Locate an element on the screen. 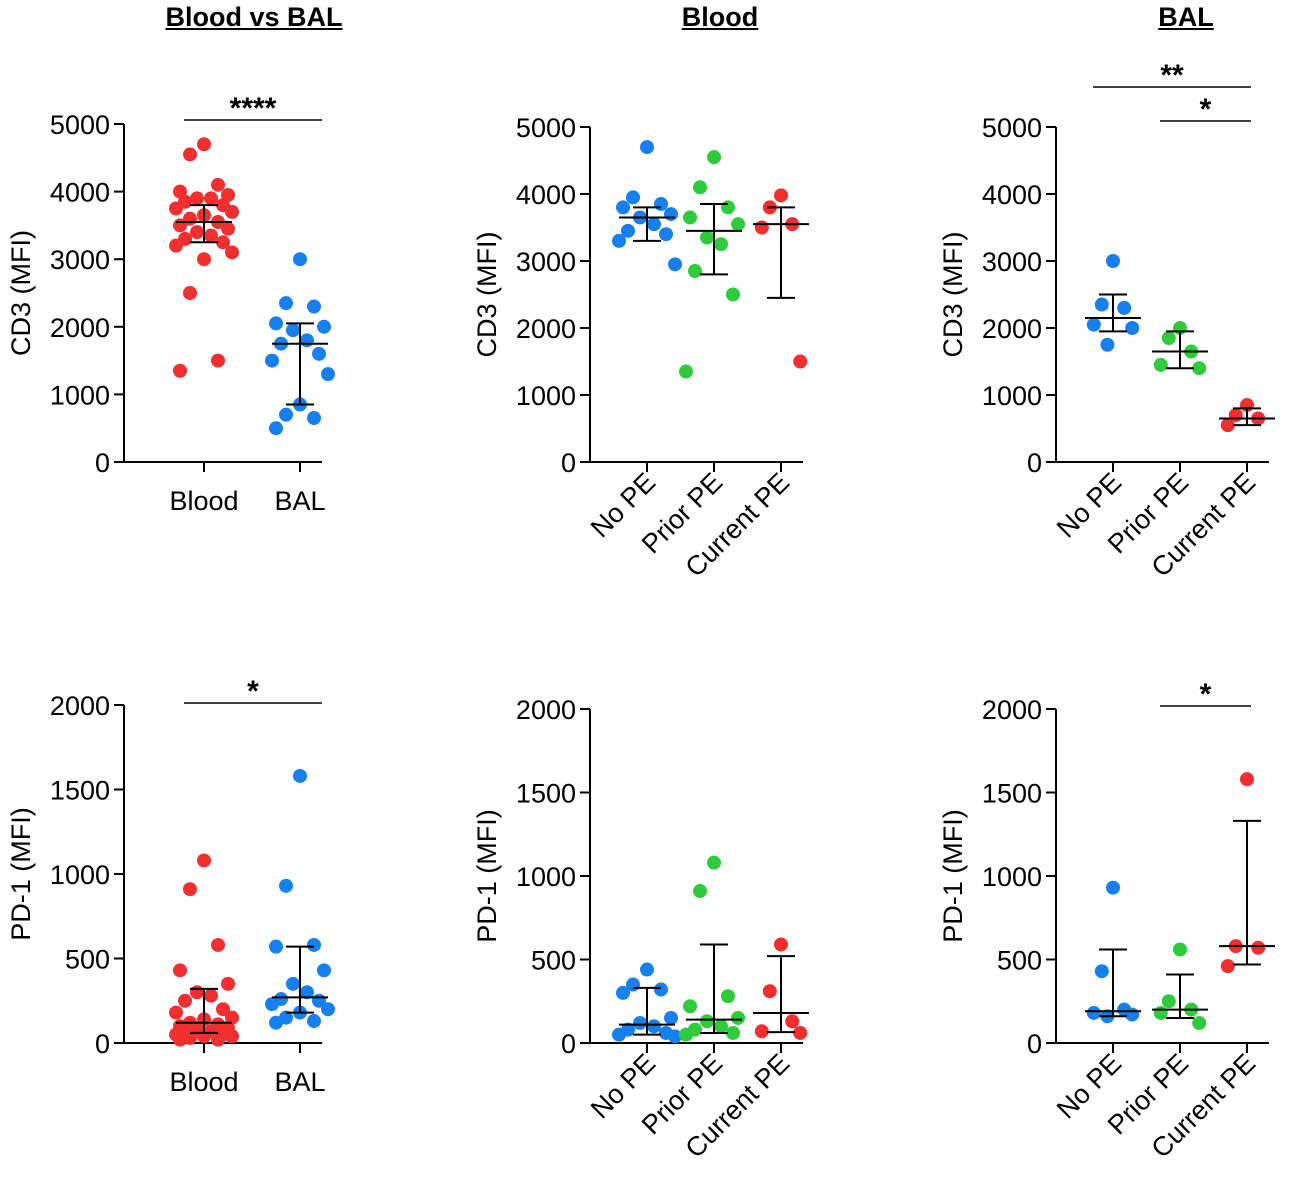 This screenshot has height=1189, width=1299. column-title-blood: Blood is located at coordinates (720, 17).